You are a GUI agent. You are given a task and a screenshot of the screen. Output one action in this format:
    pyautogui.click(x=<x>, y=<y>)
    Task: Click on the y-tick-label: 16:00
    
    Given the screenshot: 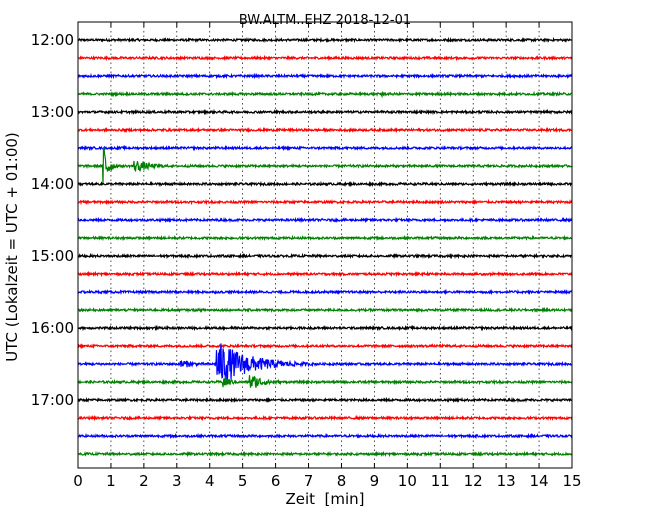 What is the action you would take?
    pyautogui.click(x=52, y=328)
    